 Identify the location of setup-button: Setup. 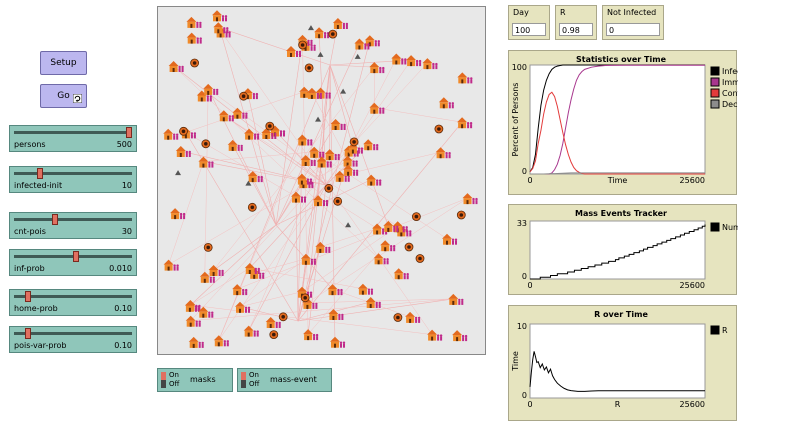
(63, 63).